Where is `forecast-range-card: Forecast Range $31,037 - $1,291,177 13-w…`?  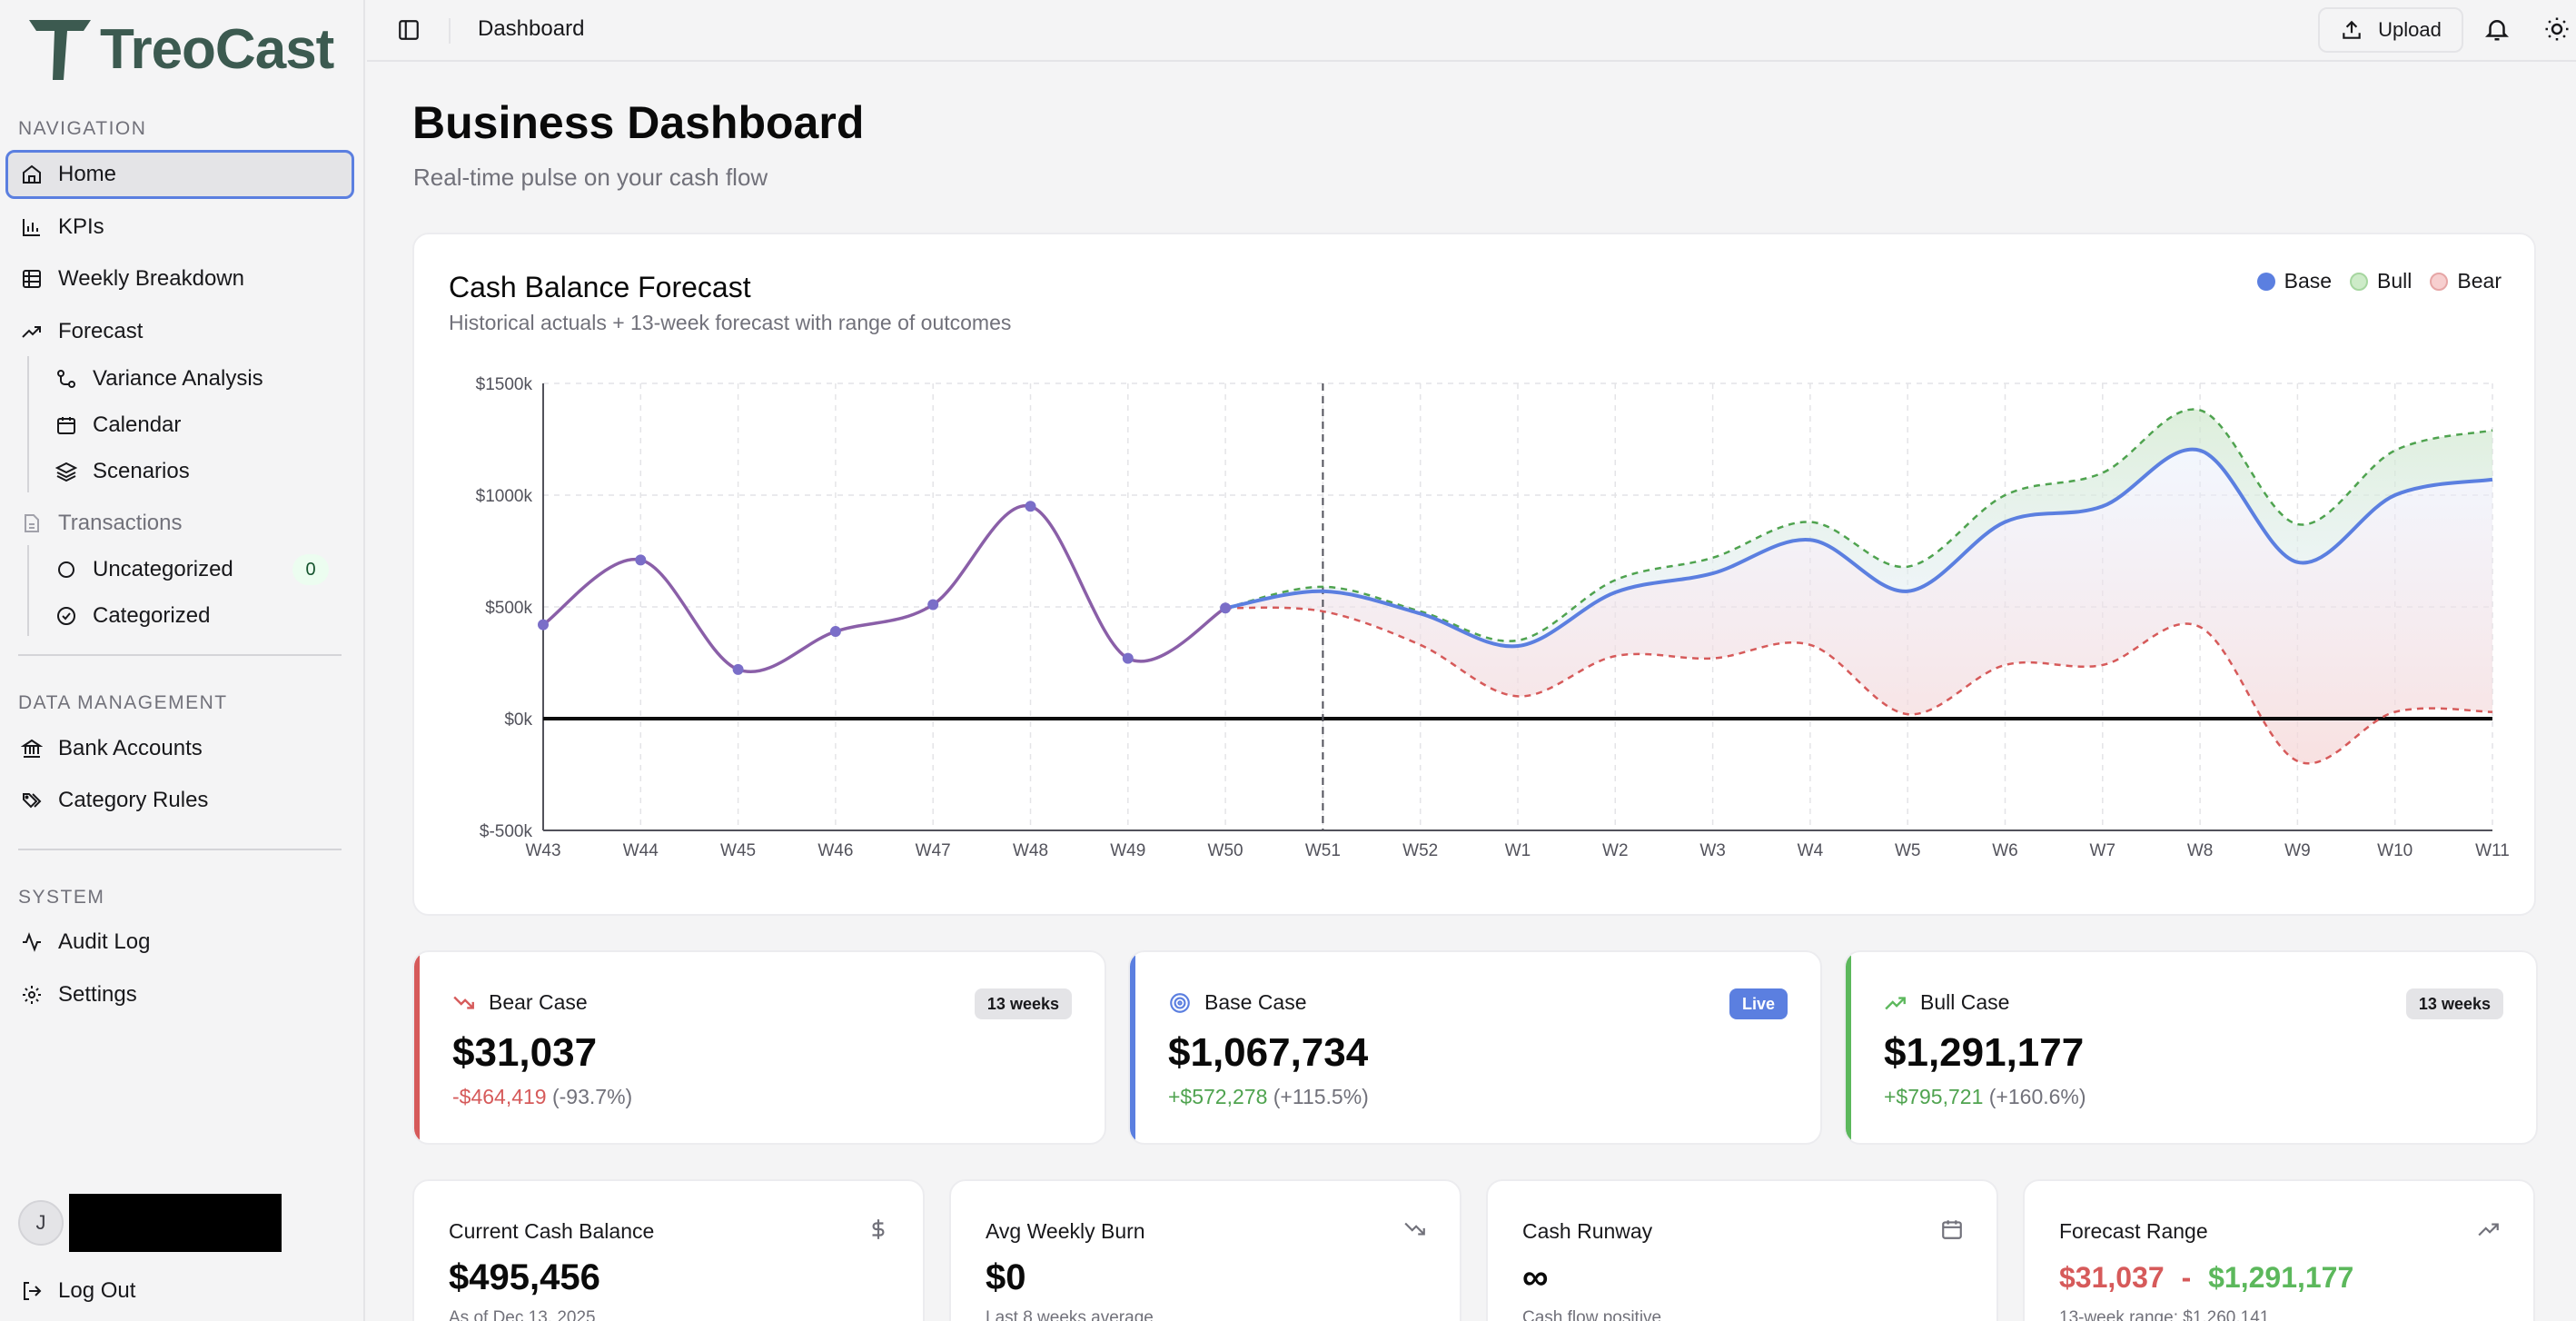 forecast-range-card: Forecast Range $31,037 - $1,291,177 13-w… is located at coordinates (2279, 1250).